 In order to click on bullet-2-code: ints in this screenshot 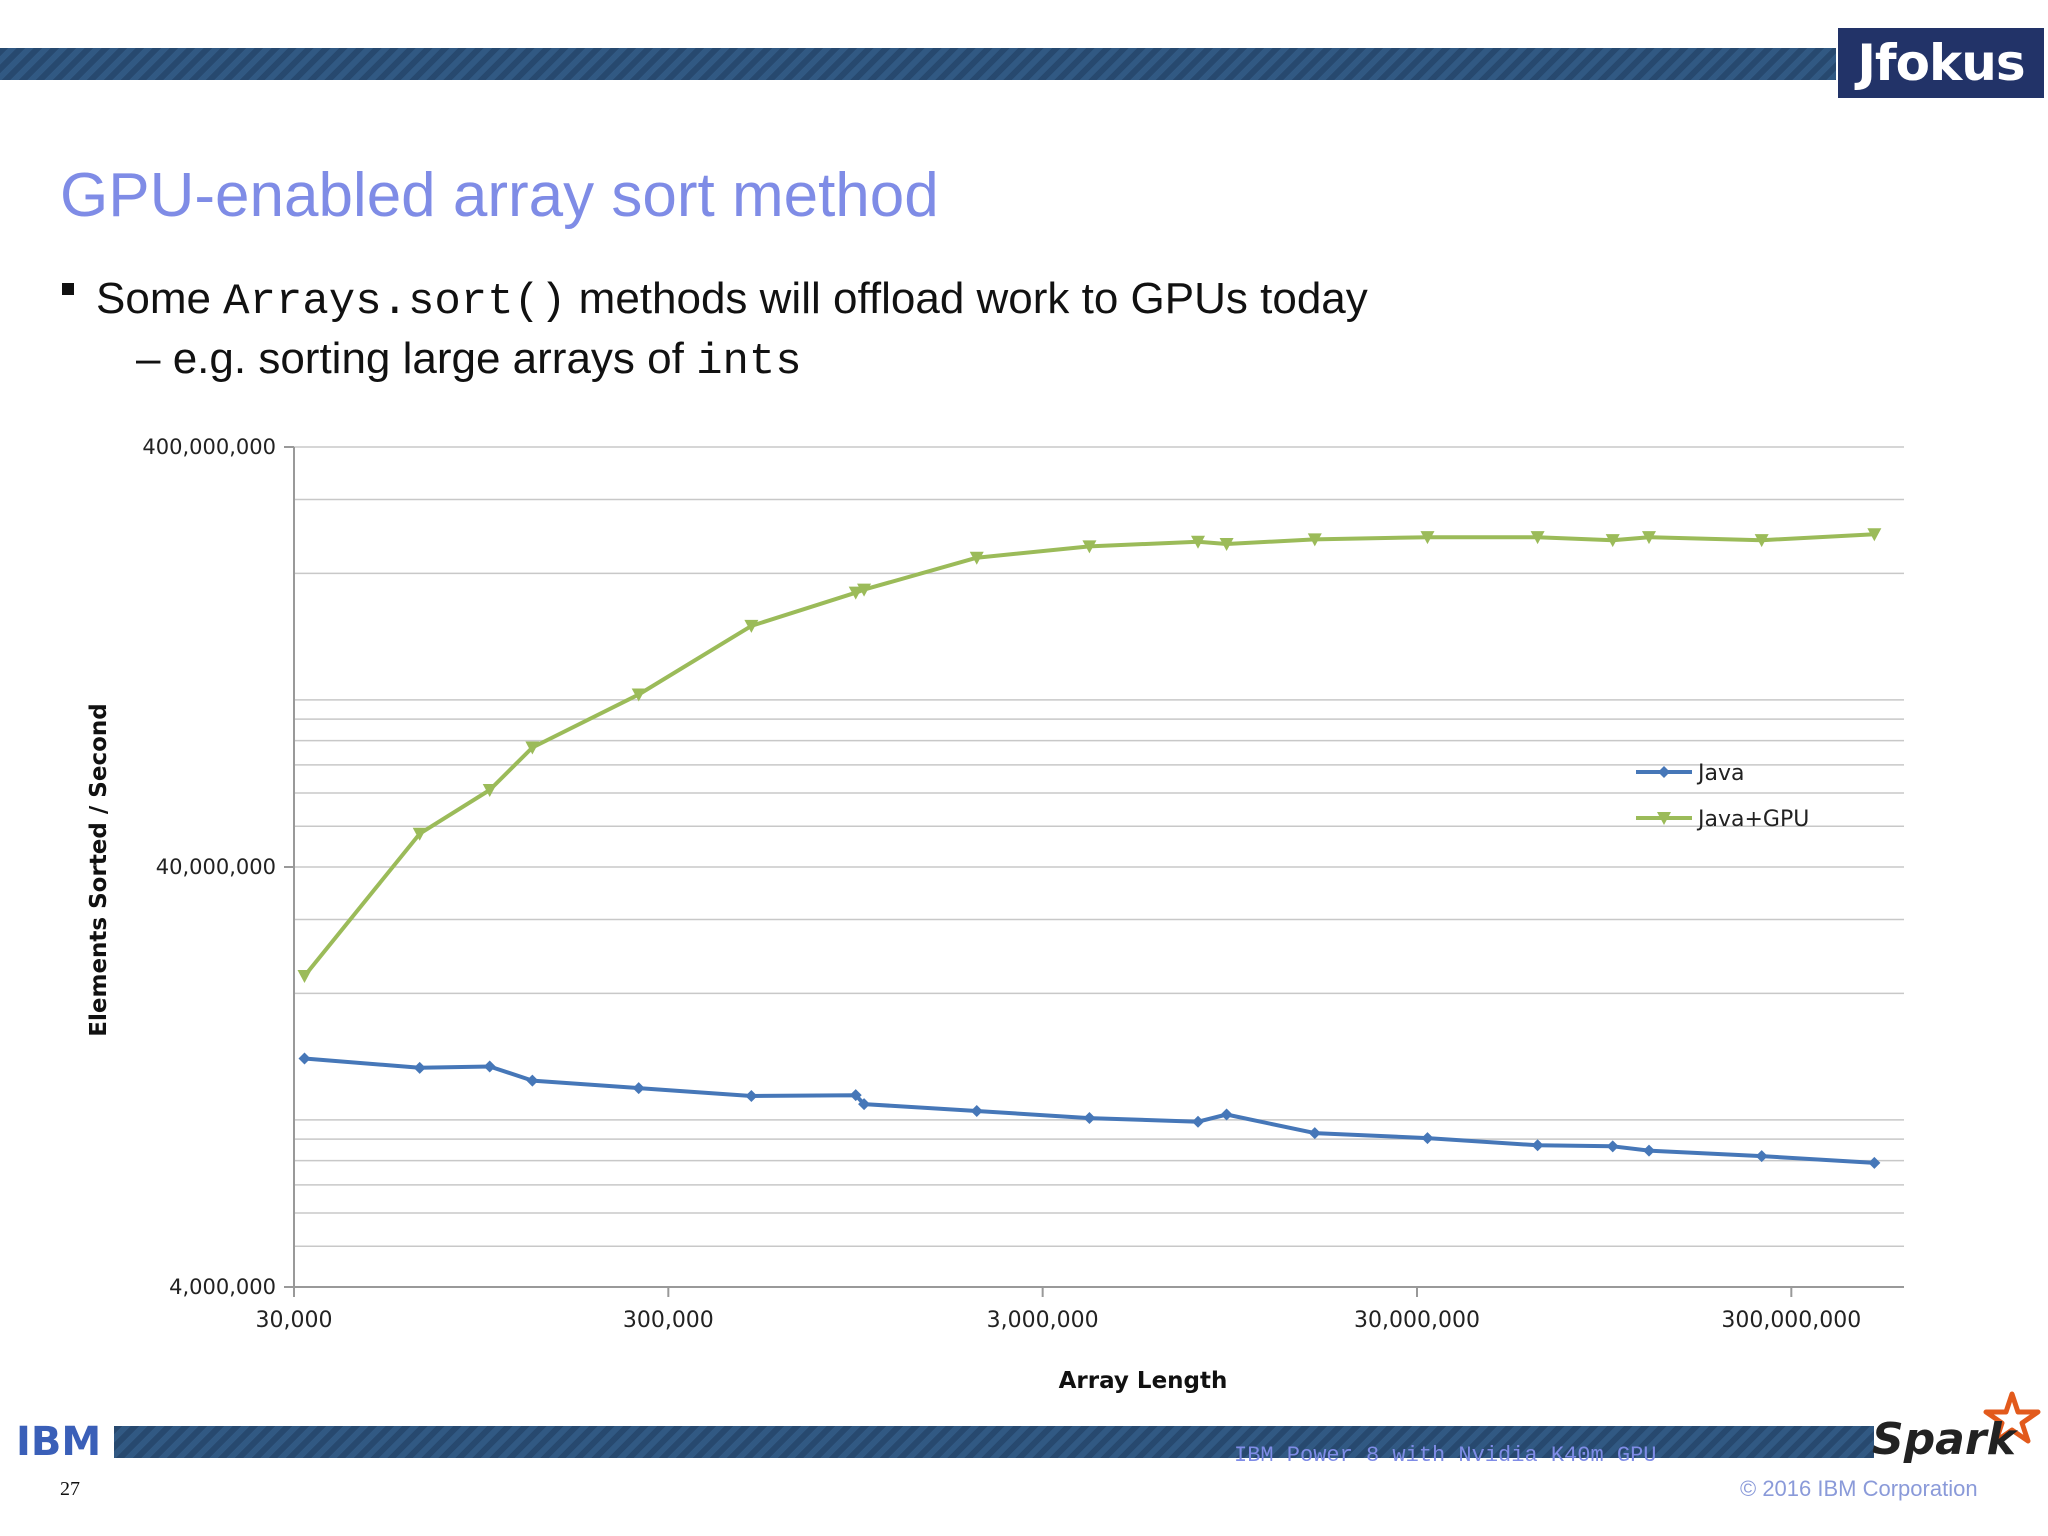, I will do `click(749, 362)`.